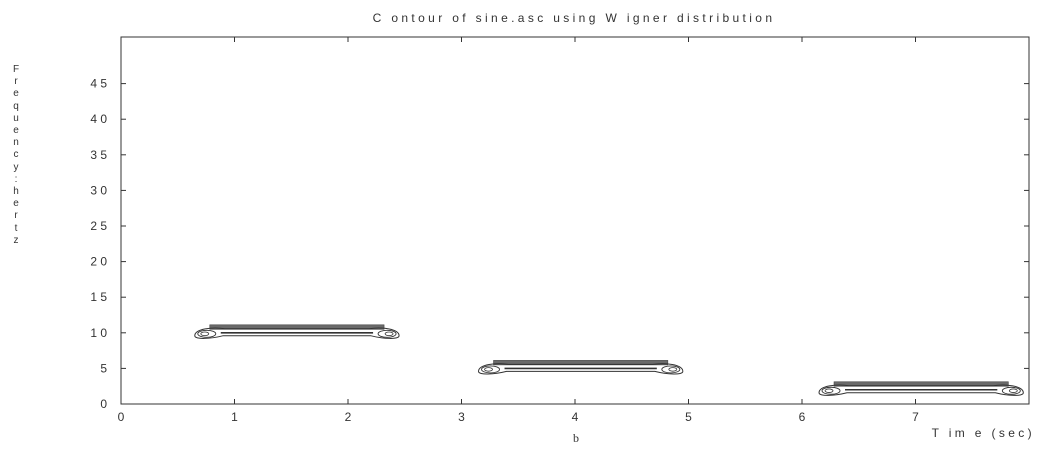  Describe the element at coordinates (802, 417) in the screenshot. I see `x-tick-label: 6` at that location.